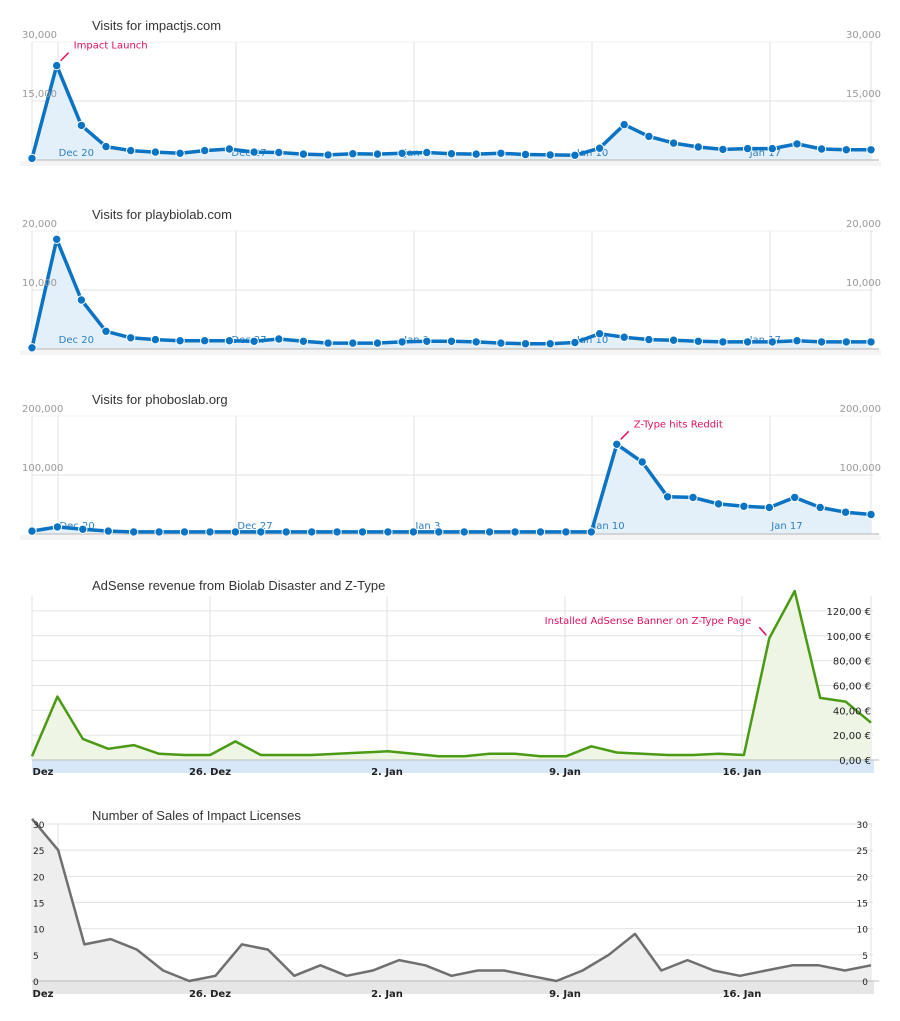 The height and width of the screenshot is (1021, 900). What do you see at coordinates (648, 621) in the screenshot?
I see `annotation-label: Installed AdSense Banner on Z-Type Page` at bounding box center [648, 621].